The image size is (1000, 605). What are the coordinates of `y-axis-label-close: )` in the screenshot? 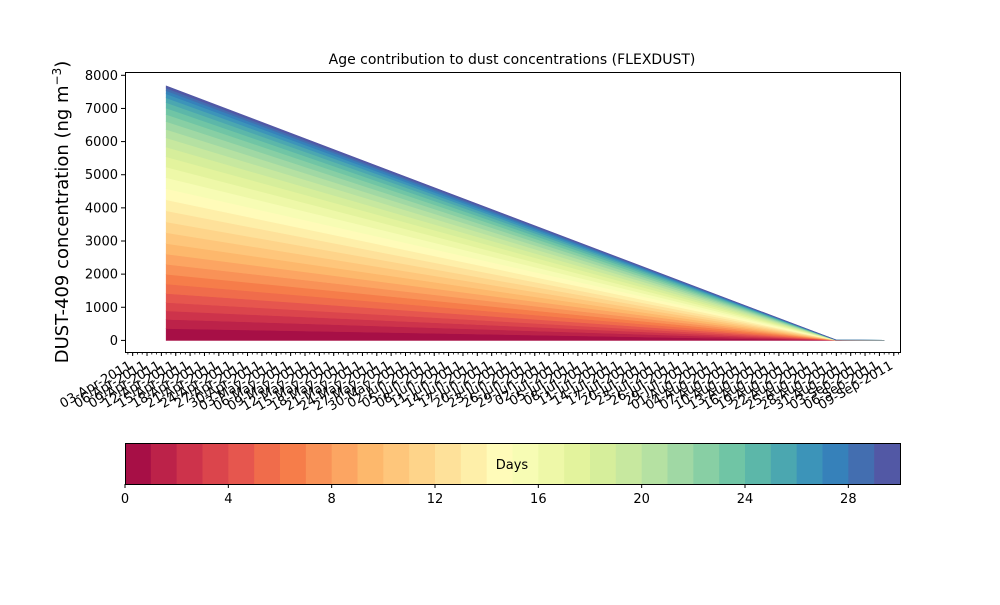 It's located at (62, 64).